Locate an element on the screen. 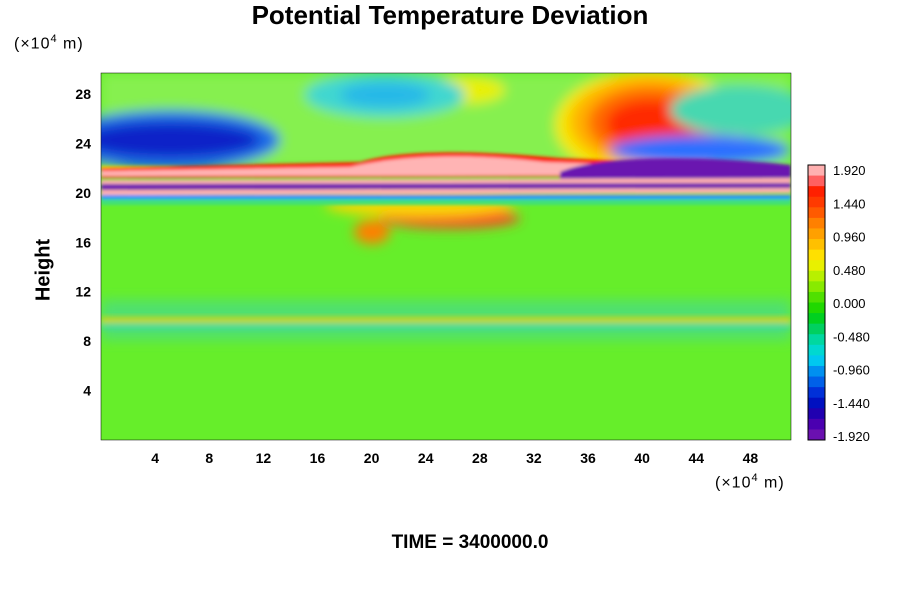 This screenshot has width=900, height=600. x-tick-label-8: 8 is located at coordinates (209, 458).